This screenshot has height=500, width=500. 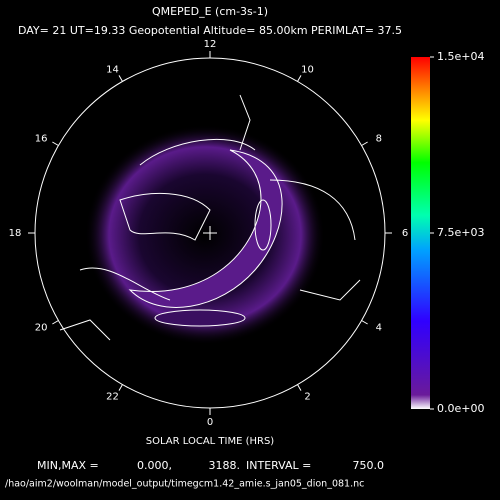 What do you see at coordinates (210, 441) in the screenshot?
I see `axis-label: SOLAR LOCAL TIME (HRS)` at bounding box center [210, 441].